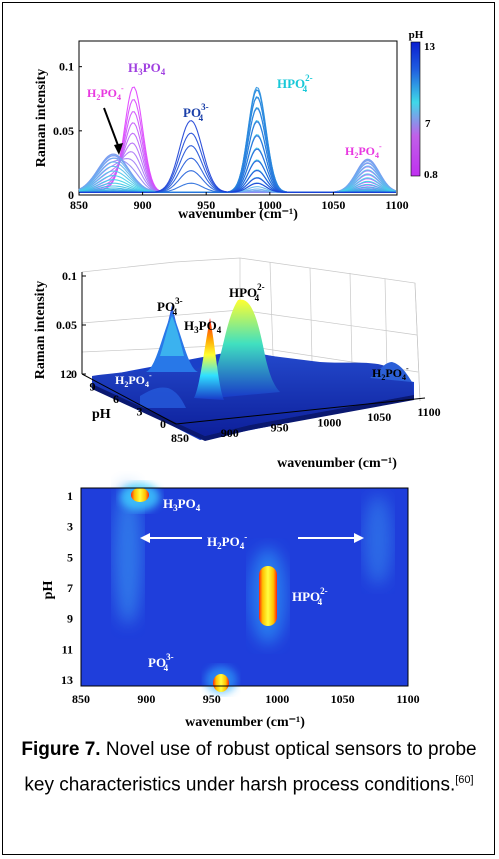 Image resolution: width=499 pixels, height=859 pixels. Describe the element at coordinates (116, 399) in the screenshot. I see `mid-y-tick-label: 6` at that location.